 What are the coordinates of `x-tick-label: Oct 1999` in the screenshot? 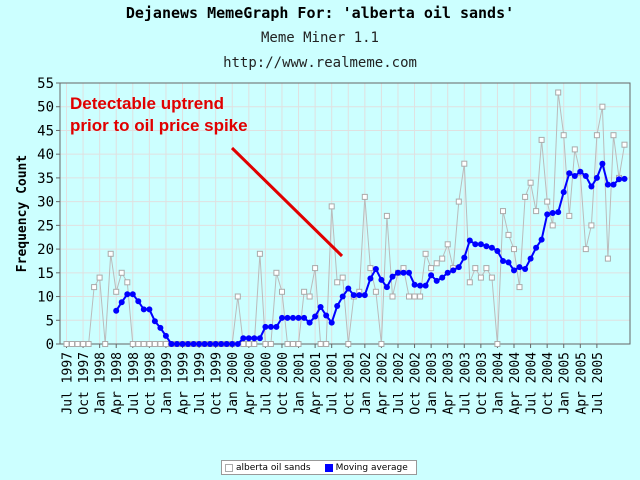 It's located at (217, 383).